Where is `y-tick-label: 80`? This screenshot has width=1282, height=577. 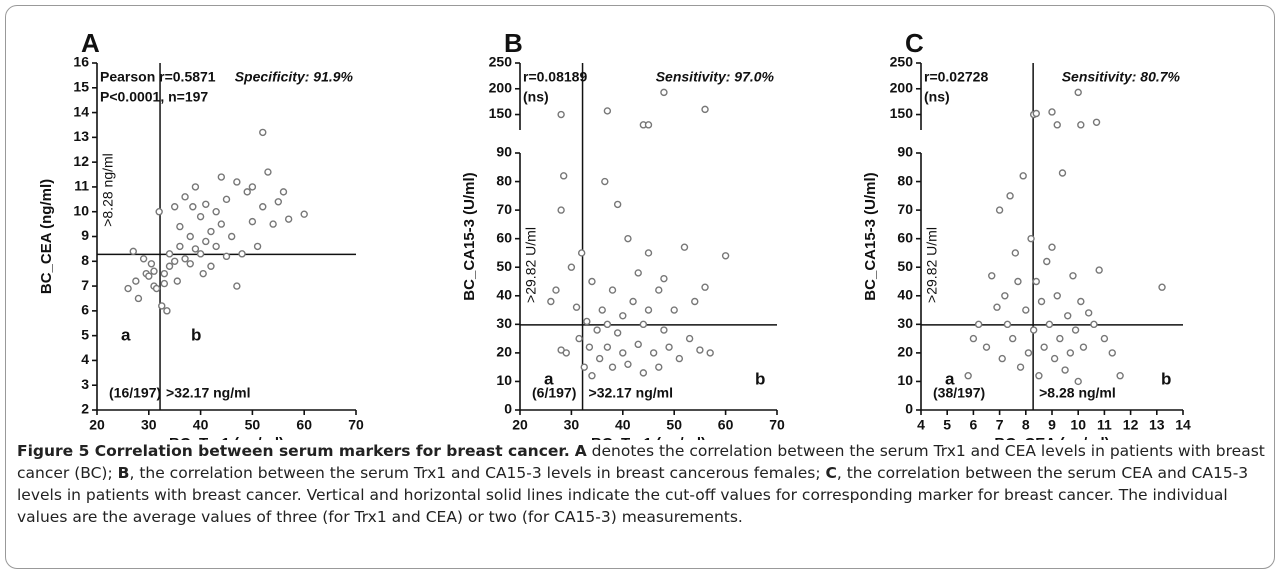
y-tick-label: 80 is located at coordinates (905, 180).